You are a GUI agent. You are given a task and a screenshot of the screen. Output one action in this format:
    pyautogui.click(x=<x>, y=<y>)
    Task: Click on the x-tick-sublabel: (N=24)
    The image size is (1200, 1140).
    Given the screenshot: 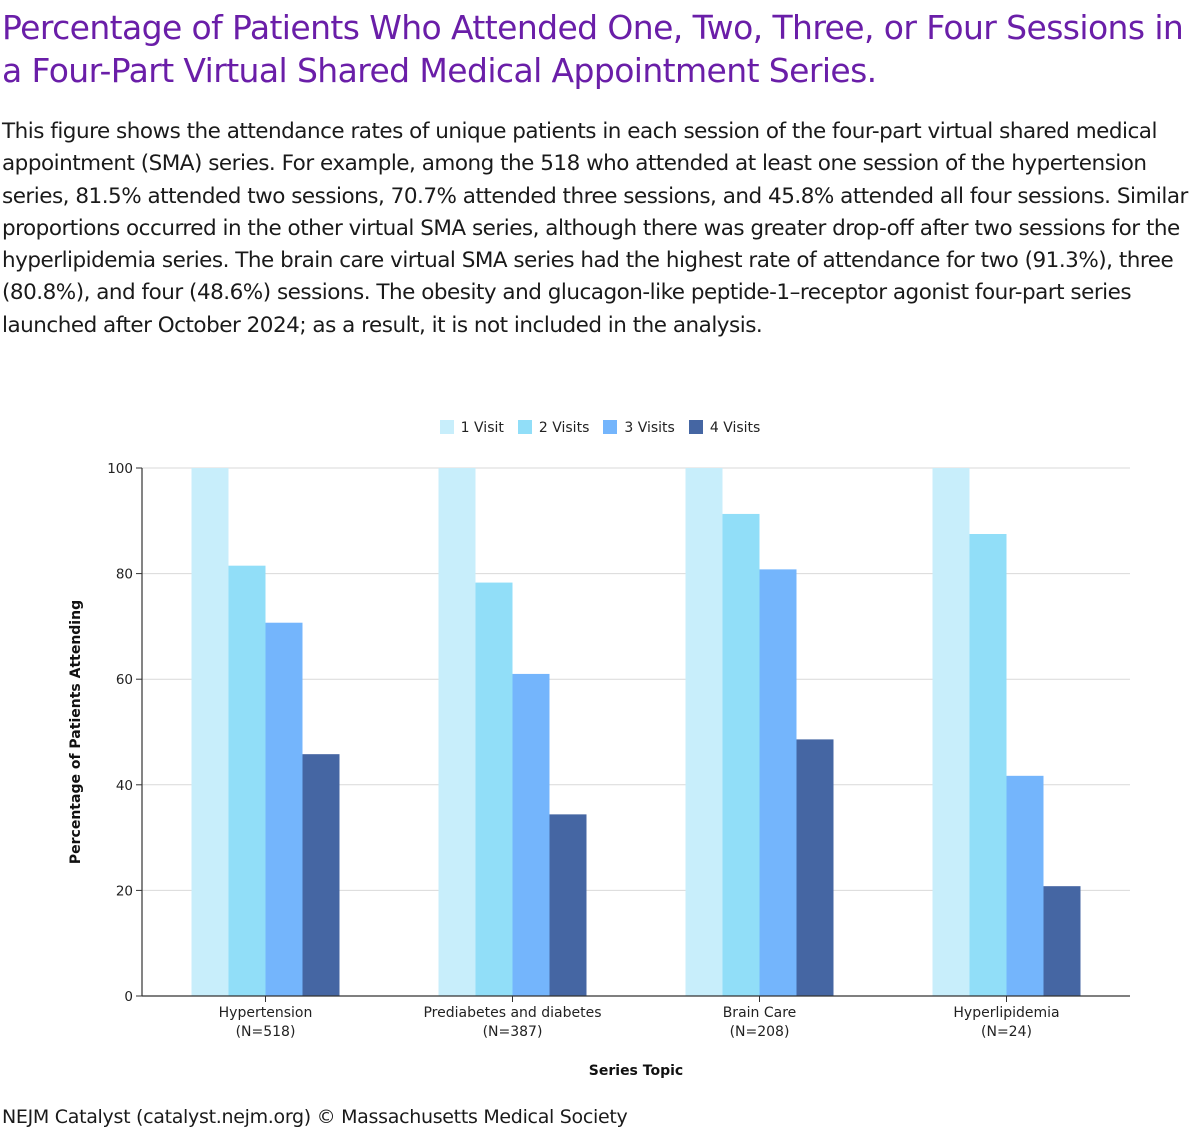 What is the action you would take?
    pyautogui.click(x=1006, y=1032)
    